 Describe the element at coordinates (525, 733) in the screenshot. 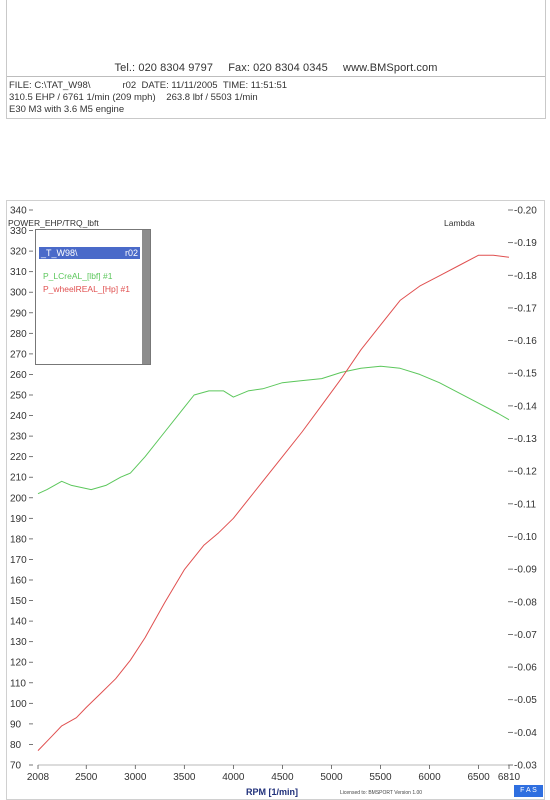

I see `y2-tick-label: -0.04` at that location.